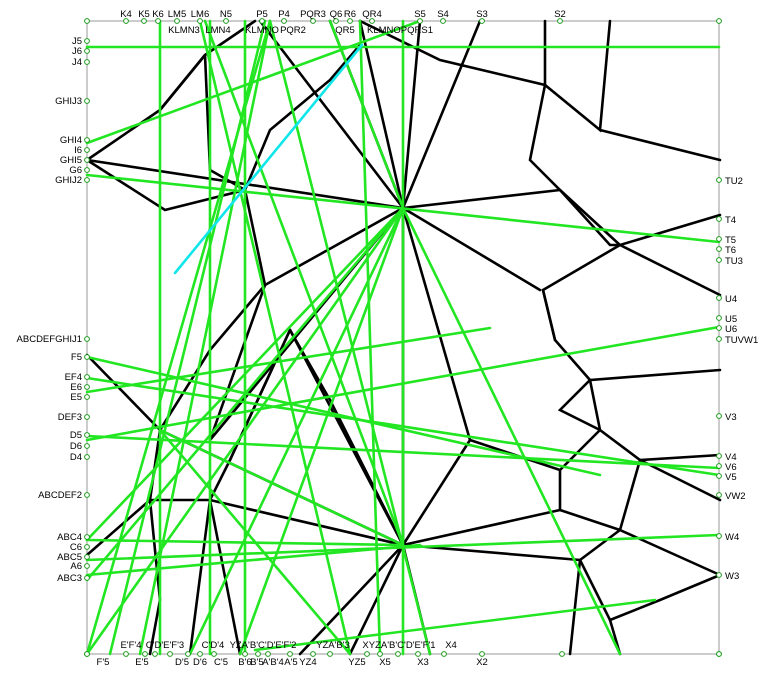  What do you see at coordinates (293, 30) in the screenshot?
I see `top-row2-label: PQR2` at bounding box center [293, 30].